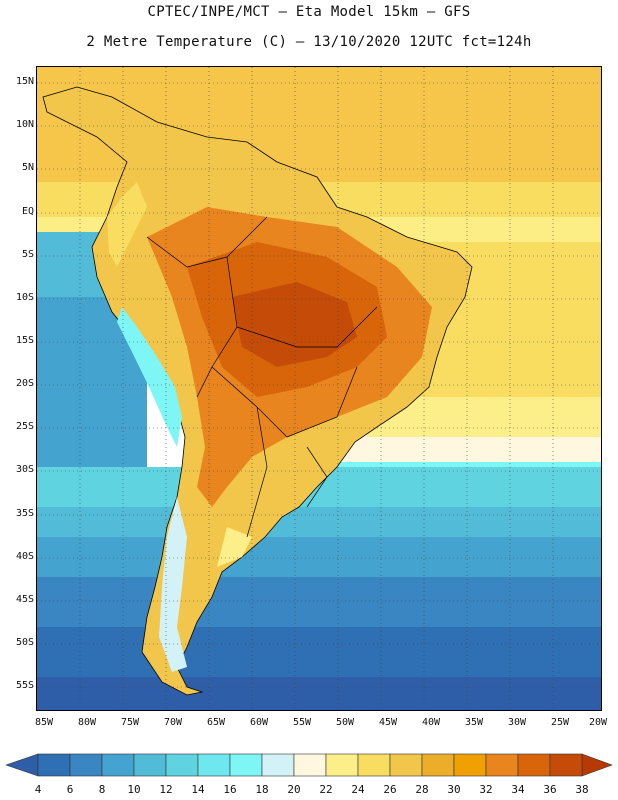 The image size is (618, 800). What do you see at coordinates (27, 211) in the screenshot?
I see `lat-label: EQ` at bounding box center [27, 211].